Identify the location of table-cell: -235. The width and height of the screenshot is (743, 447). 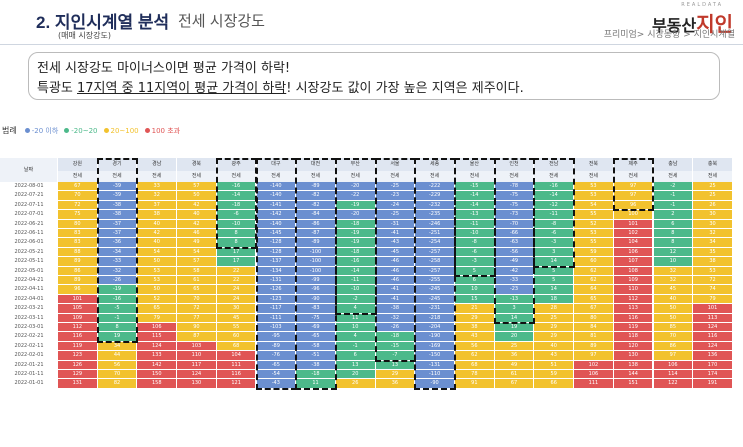
(435, 215).